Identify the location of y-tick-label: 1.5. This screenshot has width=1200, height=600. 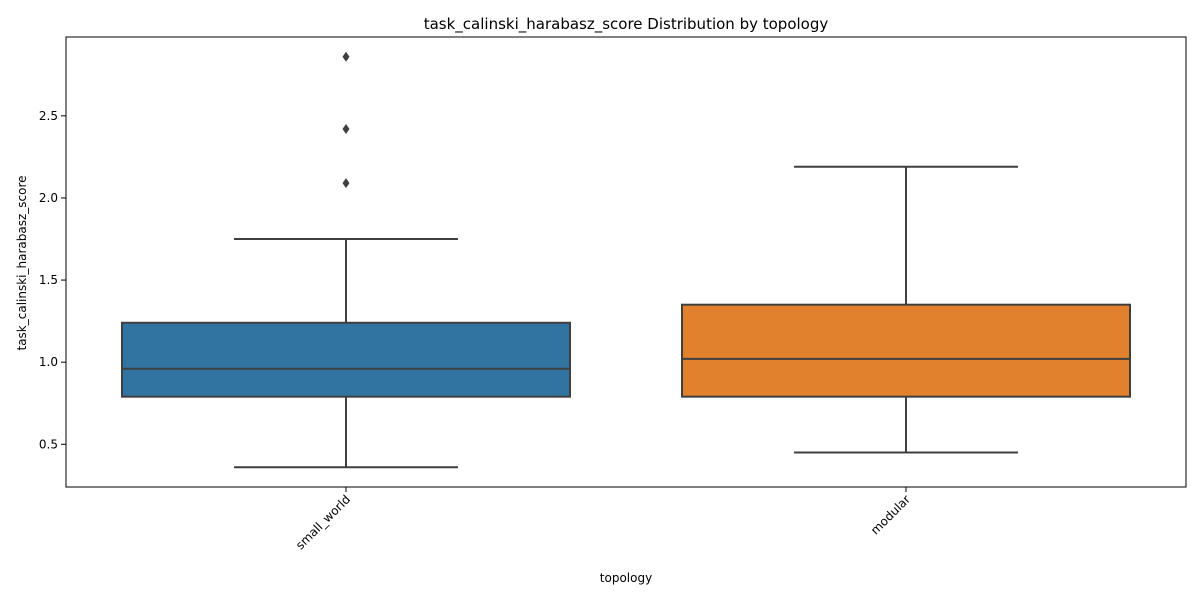
(48, 280).